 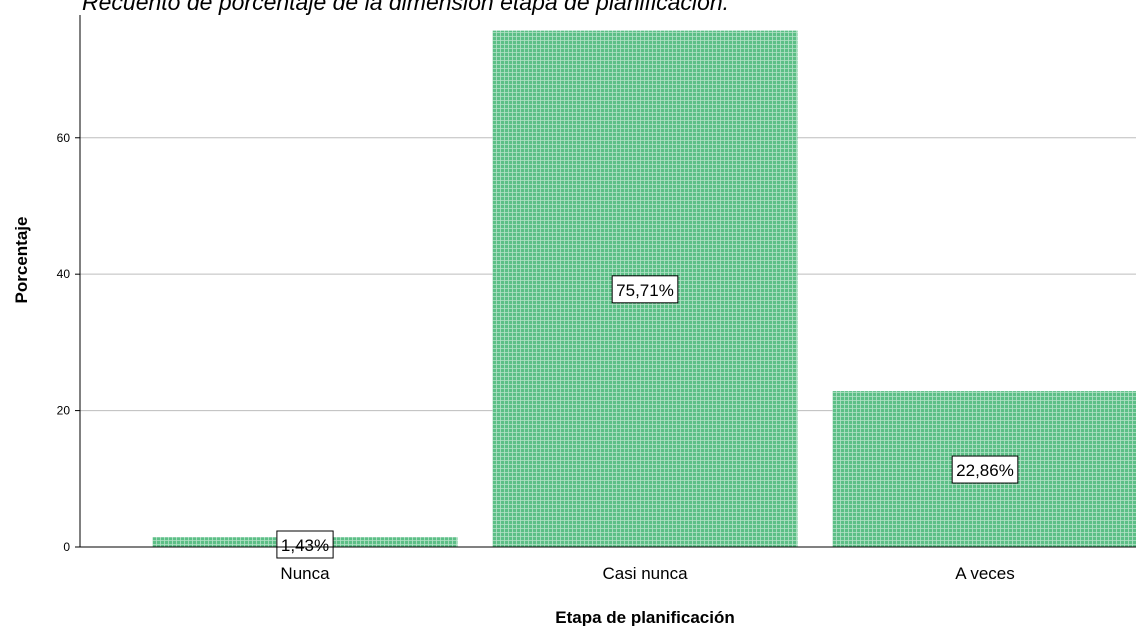 I want to click on x-tick-label: Casi nunca, so click(x=645, y=573).